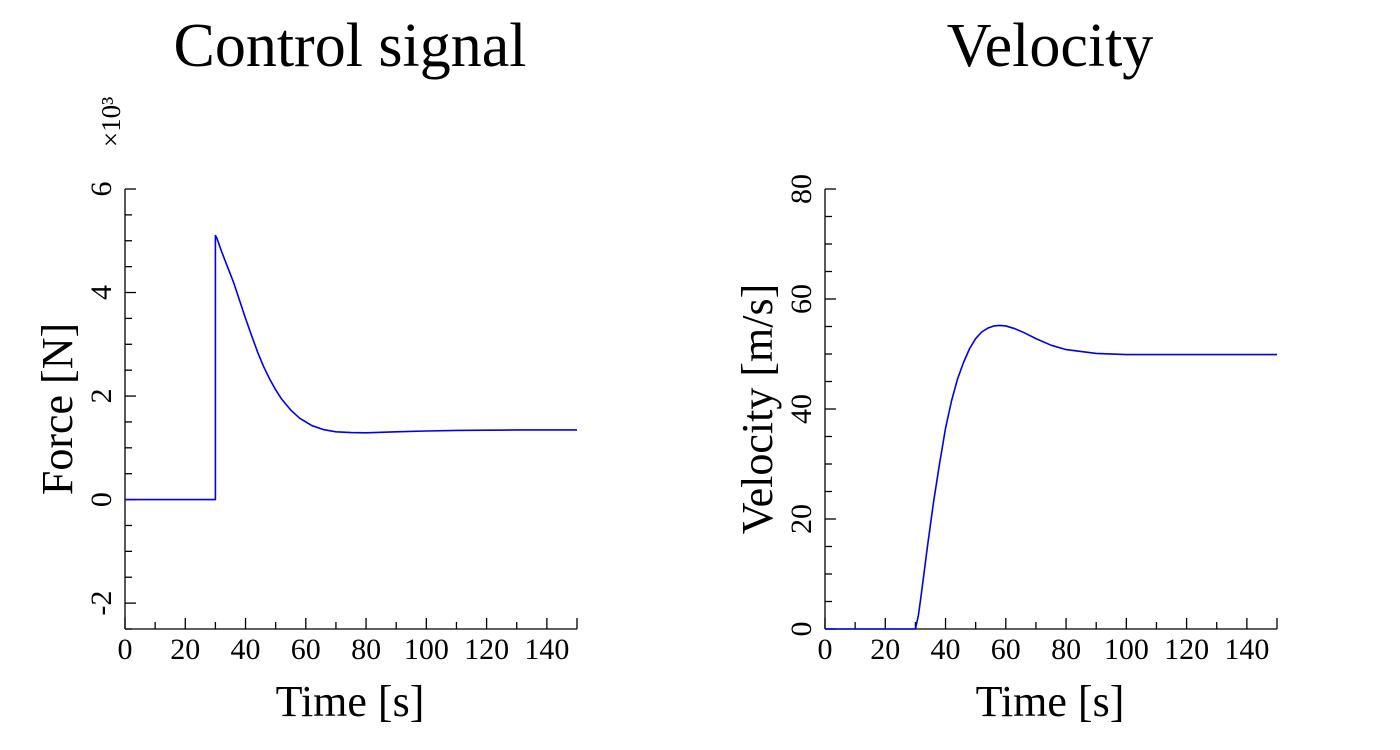 Image resolution: width=1400 pixels, height=750 pixels. Describe the element at coordinates (801, 519) in the screenshot. I see `y-tick-label: 20` at that location.